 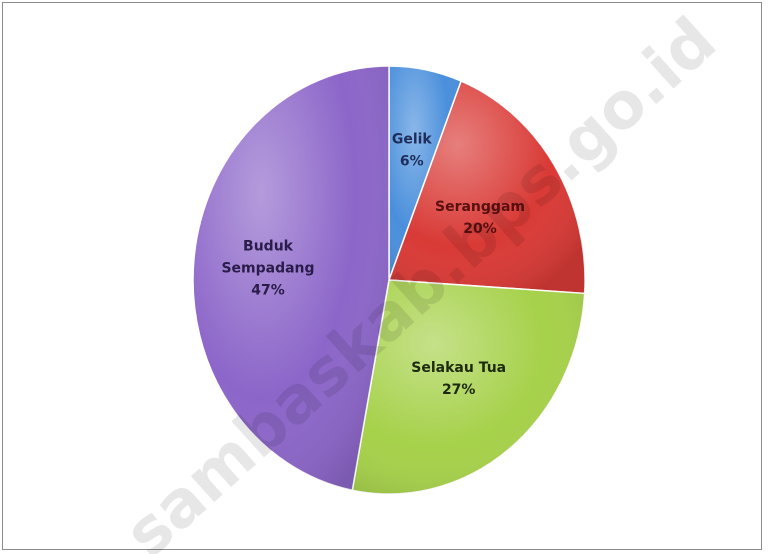 I want to click on pie-label-line: Selakau Tua, so click(x=458, y=368).